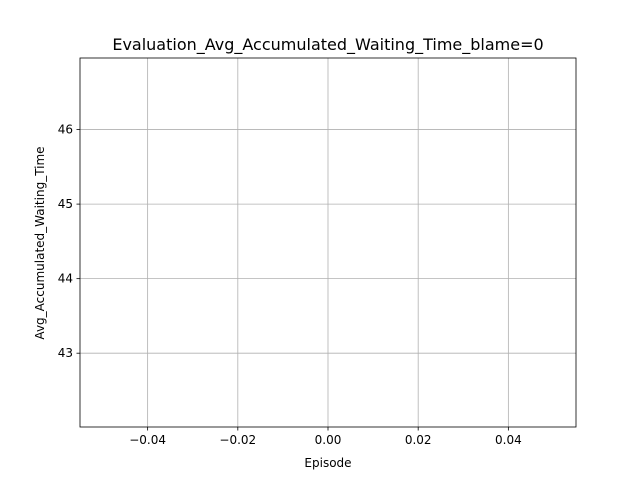 The height and width of the screenshot is (484, 640). Describe the element at coordinates (65, 204) in the screenshot. I see `y-tick-label: 45` at that location.